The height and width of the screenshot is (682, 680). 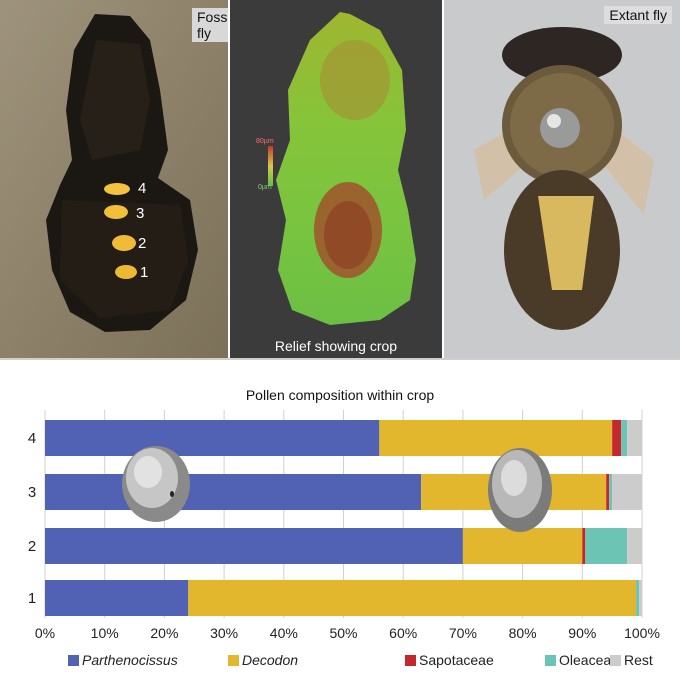 I want to click on relief-scale-min-label: 0µm, so click(x=265, y=187).